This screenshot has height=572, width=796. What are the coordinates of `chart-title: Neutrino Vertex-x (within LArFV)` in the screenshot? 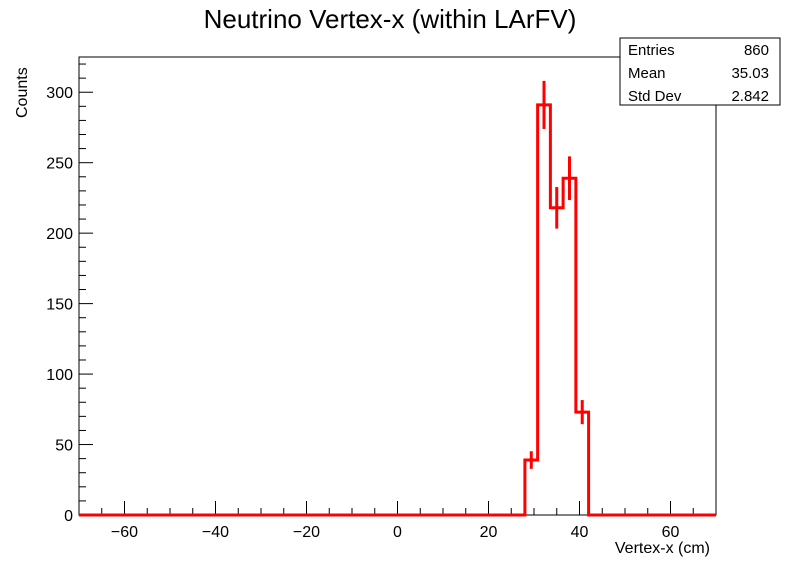 It's located at (390, 19).